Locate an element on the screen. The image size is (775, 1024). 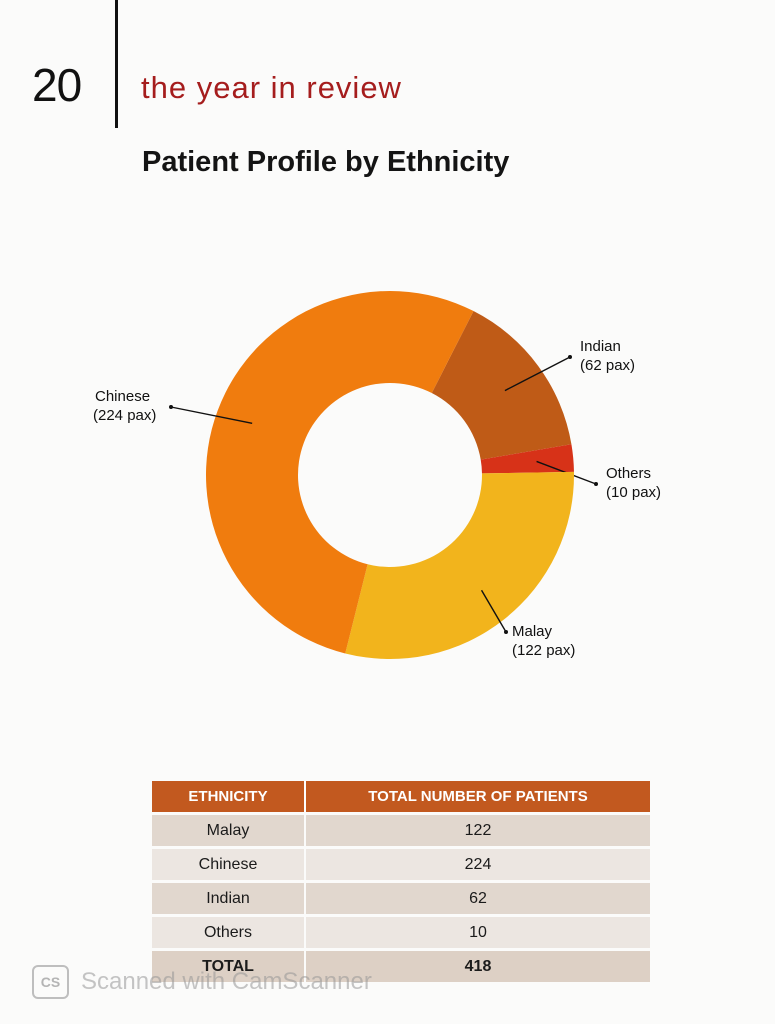
slice-label-malay: Malay is located at coordinates (532, 631).